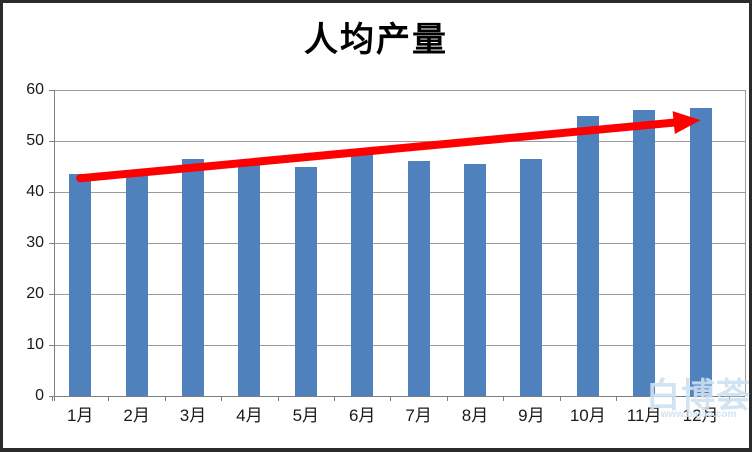 This screenshot has width=752, height=452. I want to click on chart-title: 人均产量, so click(376, 40).